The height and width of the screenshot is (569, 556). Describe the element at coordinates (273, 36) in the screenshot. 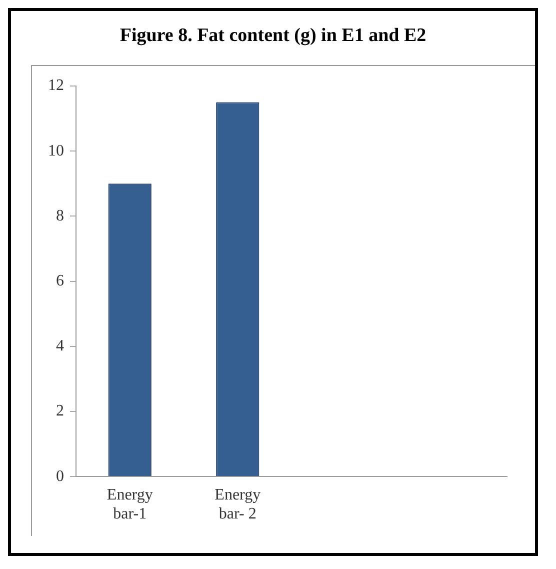

I see `chart-title: Figure 8. Fat content (g) in E1 and E2` at that location.